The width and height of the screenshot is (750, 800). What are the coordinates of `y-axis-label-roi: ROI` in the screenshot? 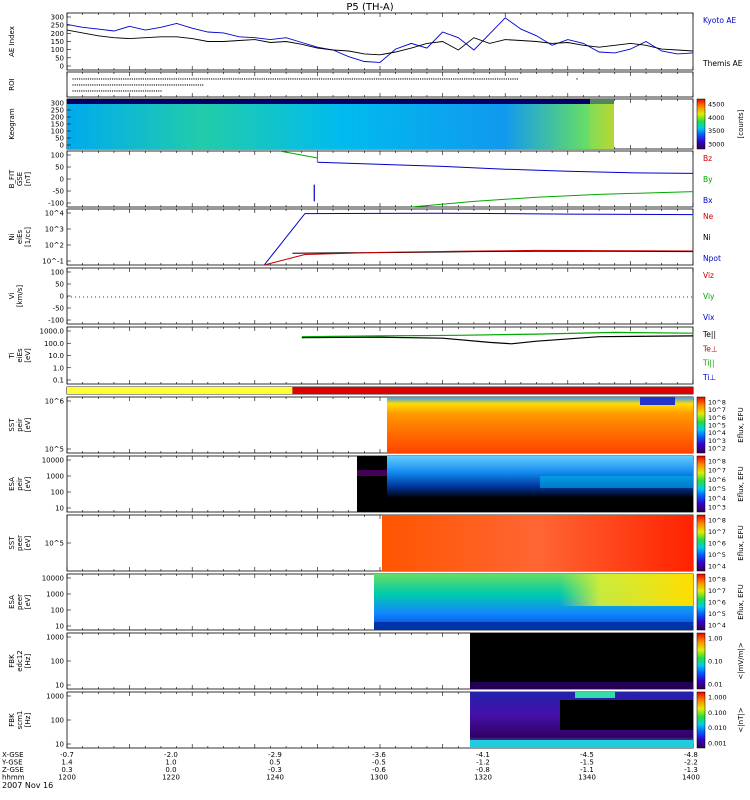 It's located at (12, 84).